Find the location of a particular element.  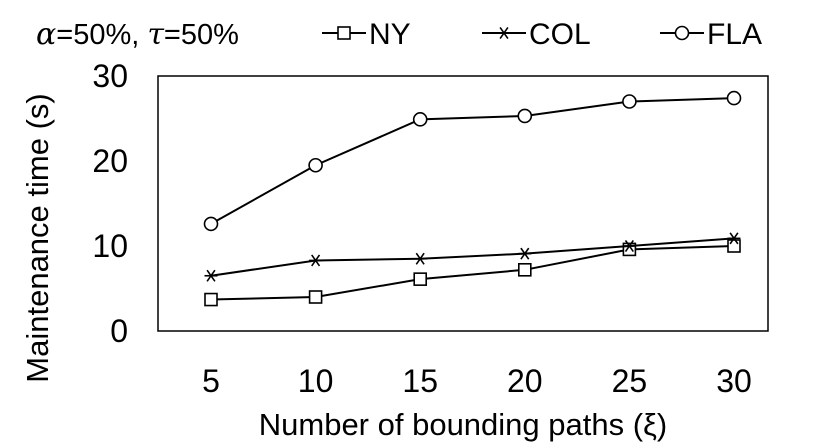

legend-label-col: COL is located at coordinates (560, 34).